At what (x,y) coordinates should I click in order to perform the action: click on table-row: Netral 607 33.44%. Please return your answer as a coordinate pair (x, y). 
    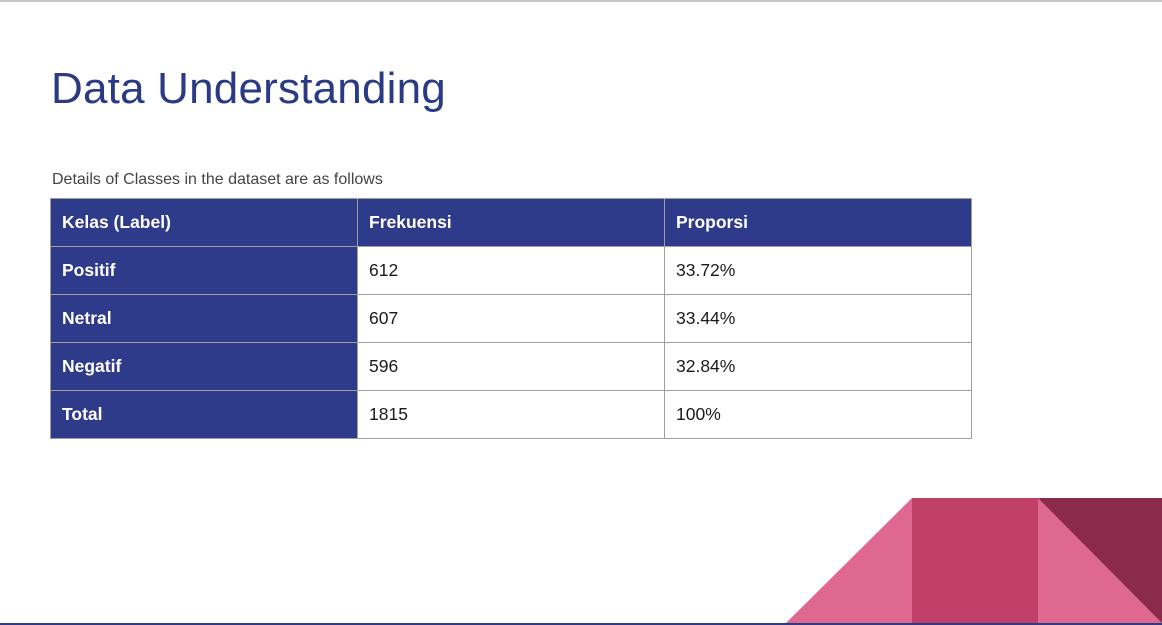
    Looking at the image, I should click on (511, 318).